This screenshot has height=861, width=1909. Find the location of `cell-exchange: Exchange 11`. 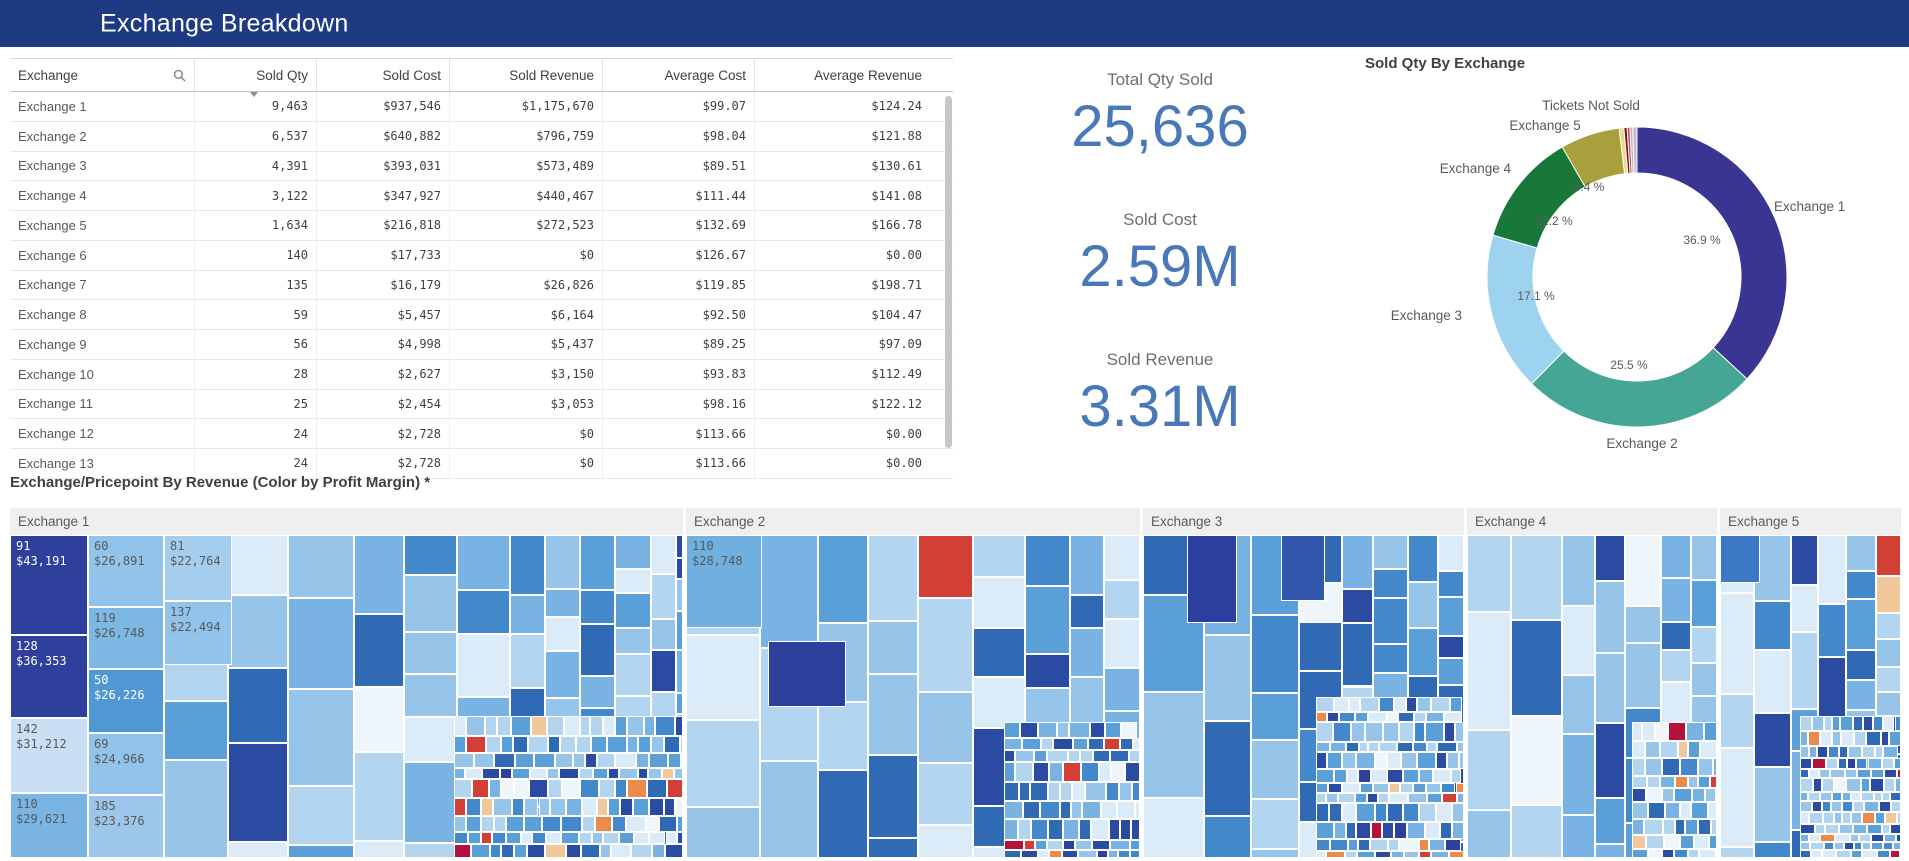

cell-exchange: Exchange 11 is located at coordinates (102, 404).